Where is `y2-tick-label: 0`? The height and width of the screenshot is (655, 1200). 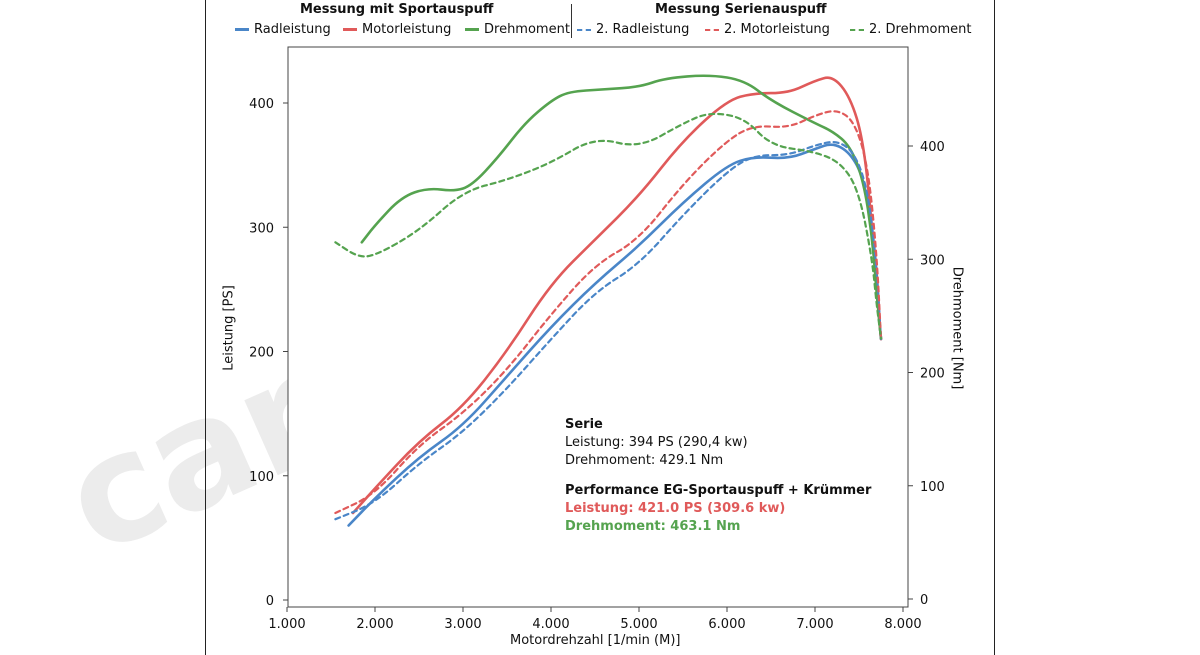
y2-tick-label: 0 is located at coordinates (924, 600).